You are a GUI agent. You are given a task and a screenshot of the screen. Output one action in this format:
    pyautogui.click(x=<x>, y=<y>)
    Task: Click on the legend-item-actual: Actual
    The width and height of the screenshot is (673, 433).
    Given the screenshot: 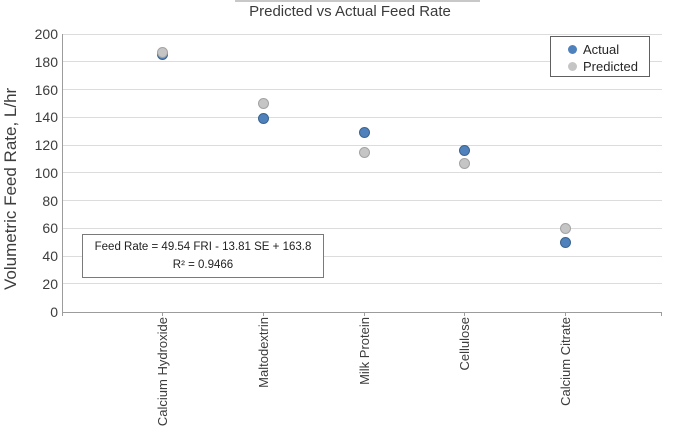 What is the action you would take?
    pyautogui.click(x=600, y=49)
    